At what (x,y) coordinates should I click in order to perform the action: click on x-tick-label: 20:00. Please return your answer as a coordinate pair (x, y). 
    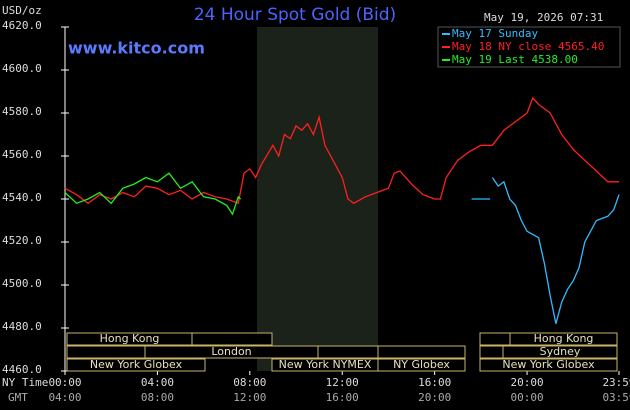
    Looking at the image, I should click on (526, 382).